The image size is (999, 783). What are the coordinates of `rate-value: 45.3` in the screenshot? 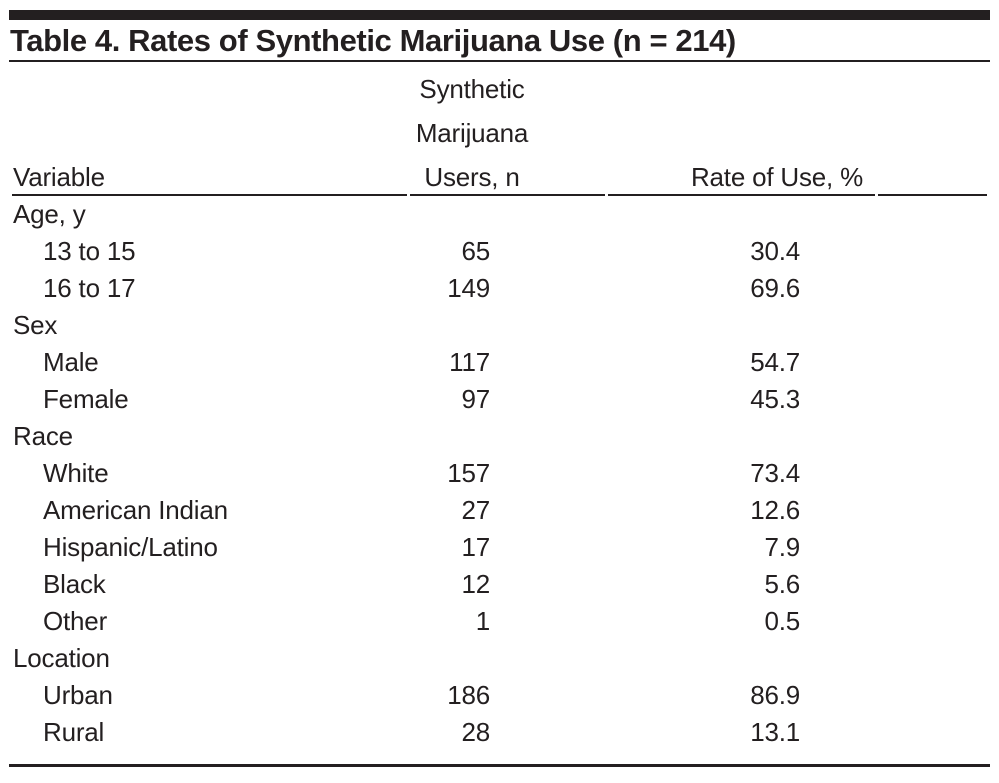 It's located at (775, 399).